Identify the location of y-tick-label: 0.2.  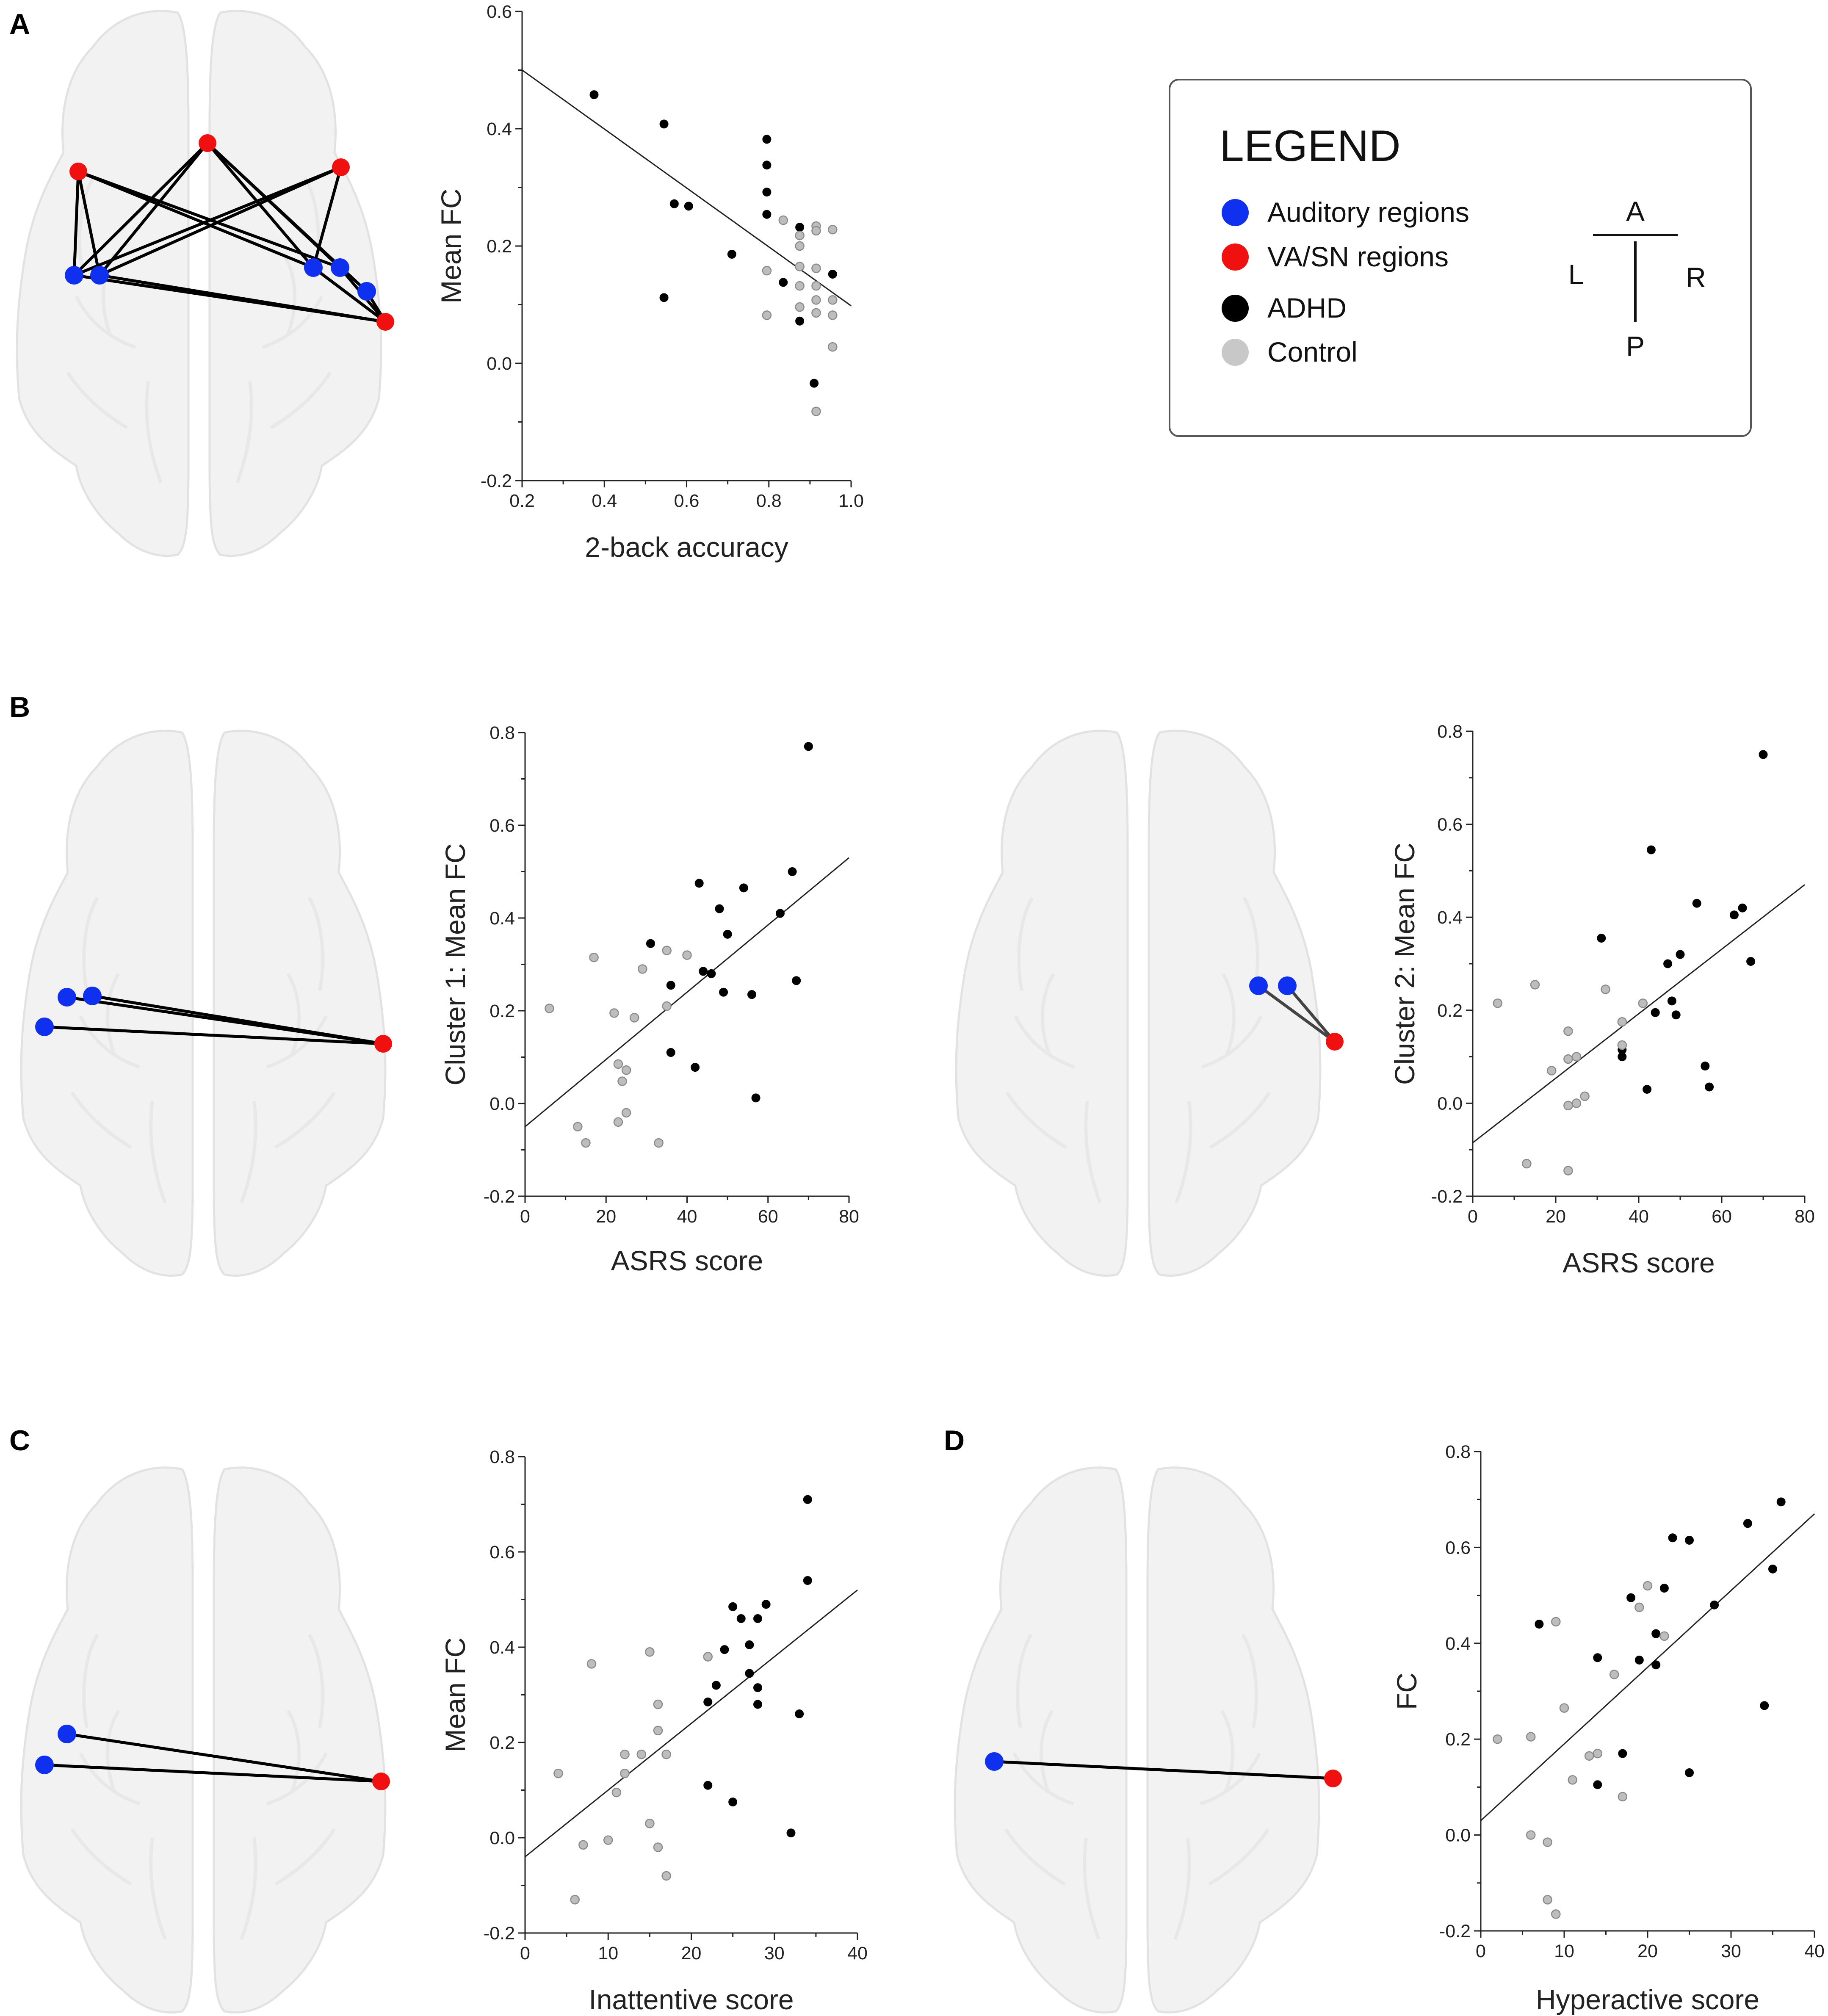
(1458, 1739).